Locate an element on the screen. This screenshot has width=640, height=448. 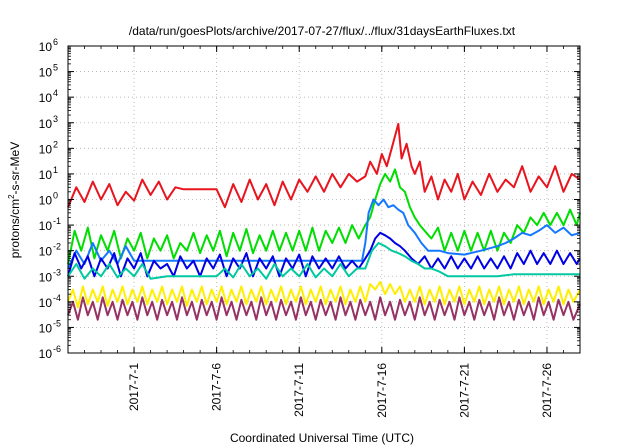
y-tick-label: 10⁶ is located at coordinates (48, 45).